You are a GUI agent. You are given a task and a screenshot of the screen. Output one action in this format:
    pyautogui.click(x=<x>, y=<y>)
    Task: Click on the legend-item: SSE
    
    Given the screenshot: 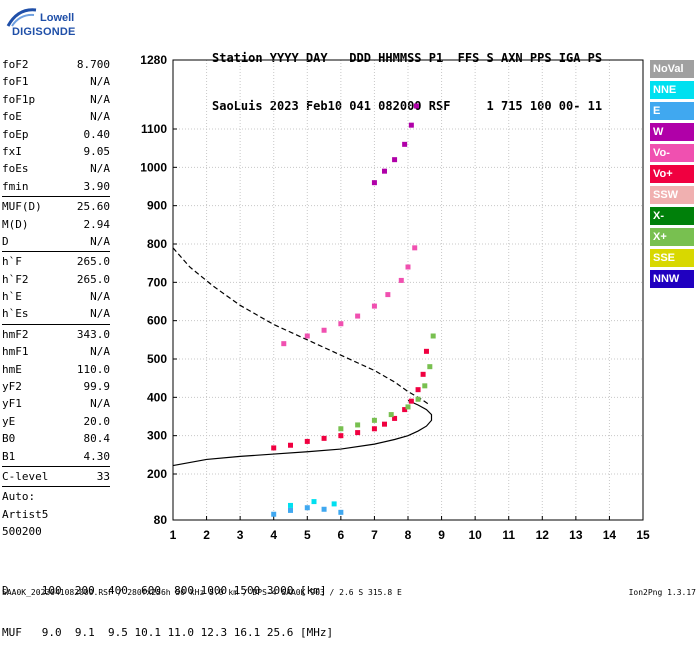 What is the action you would take?
    pyautogui.click(x=672, y=258)
    